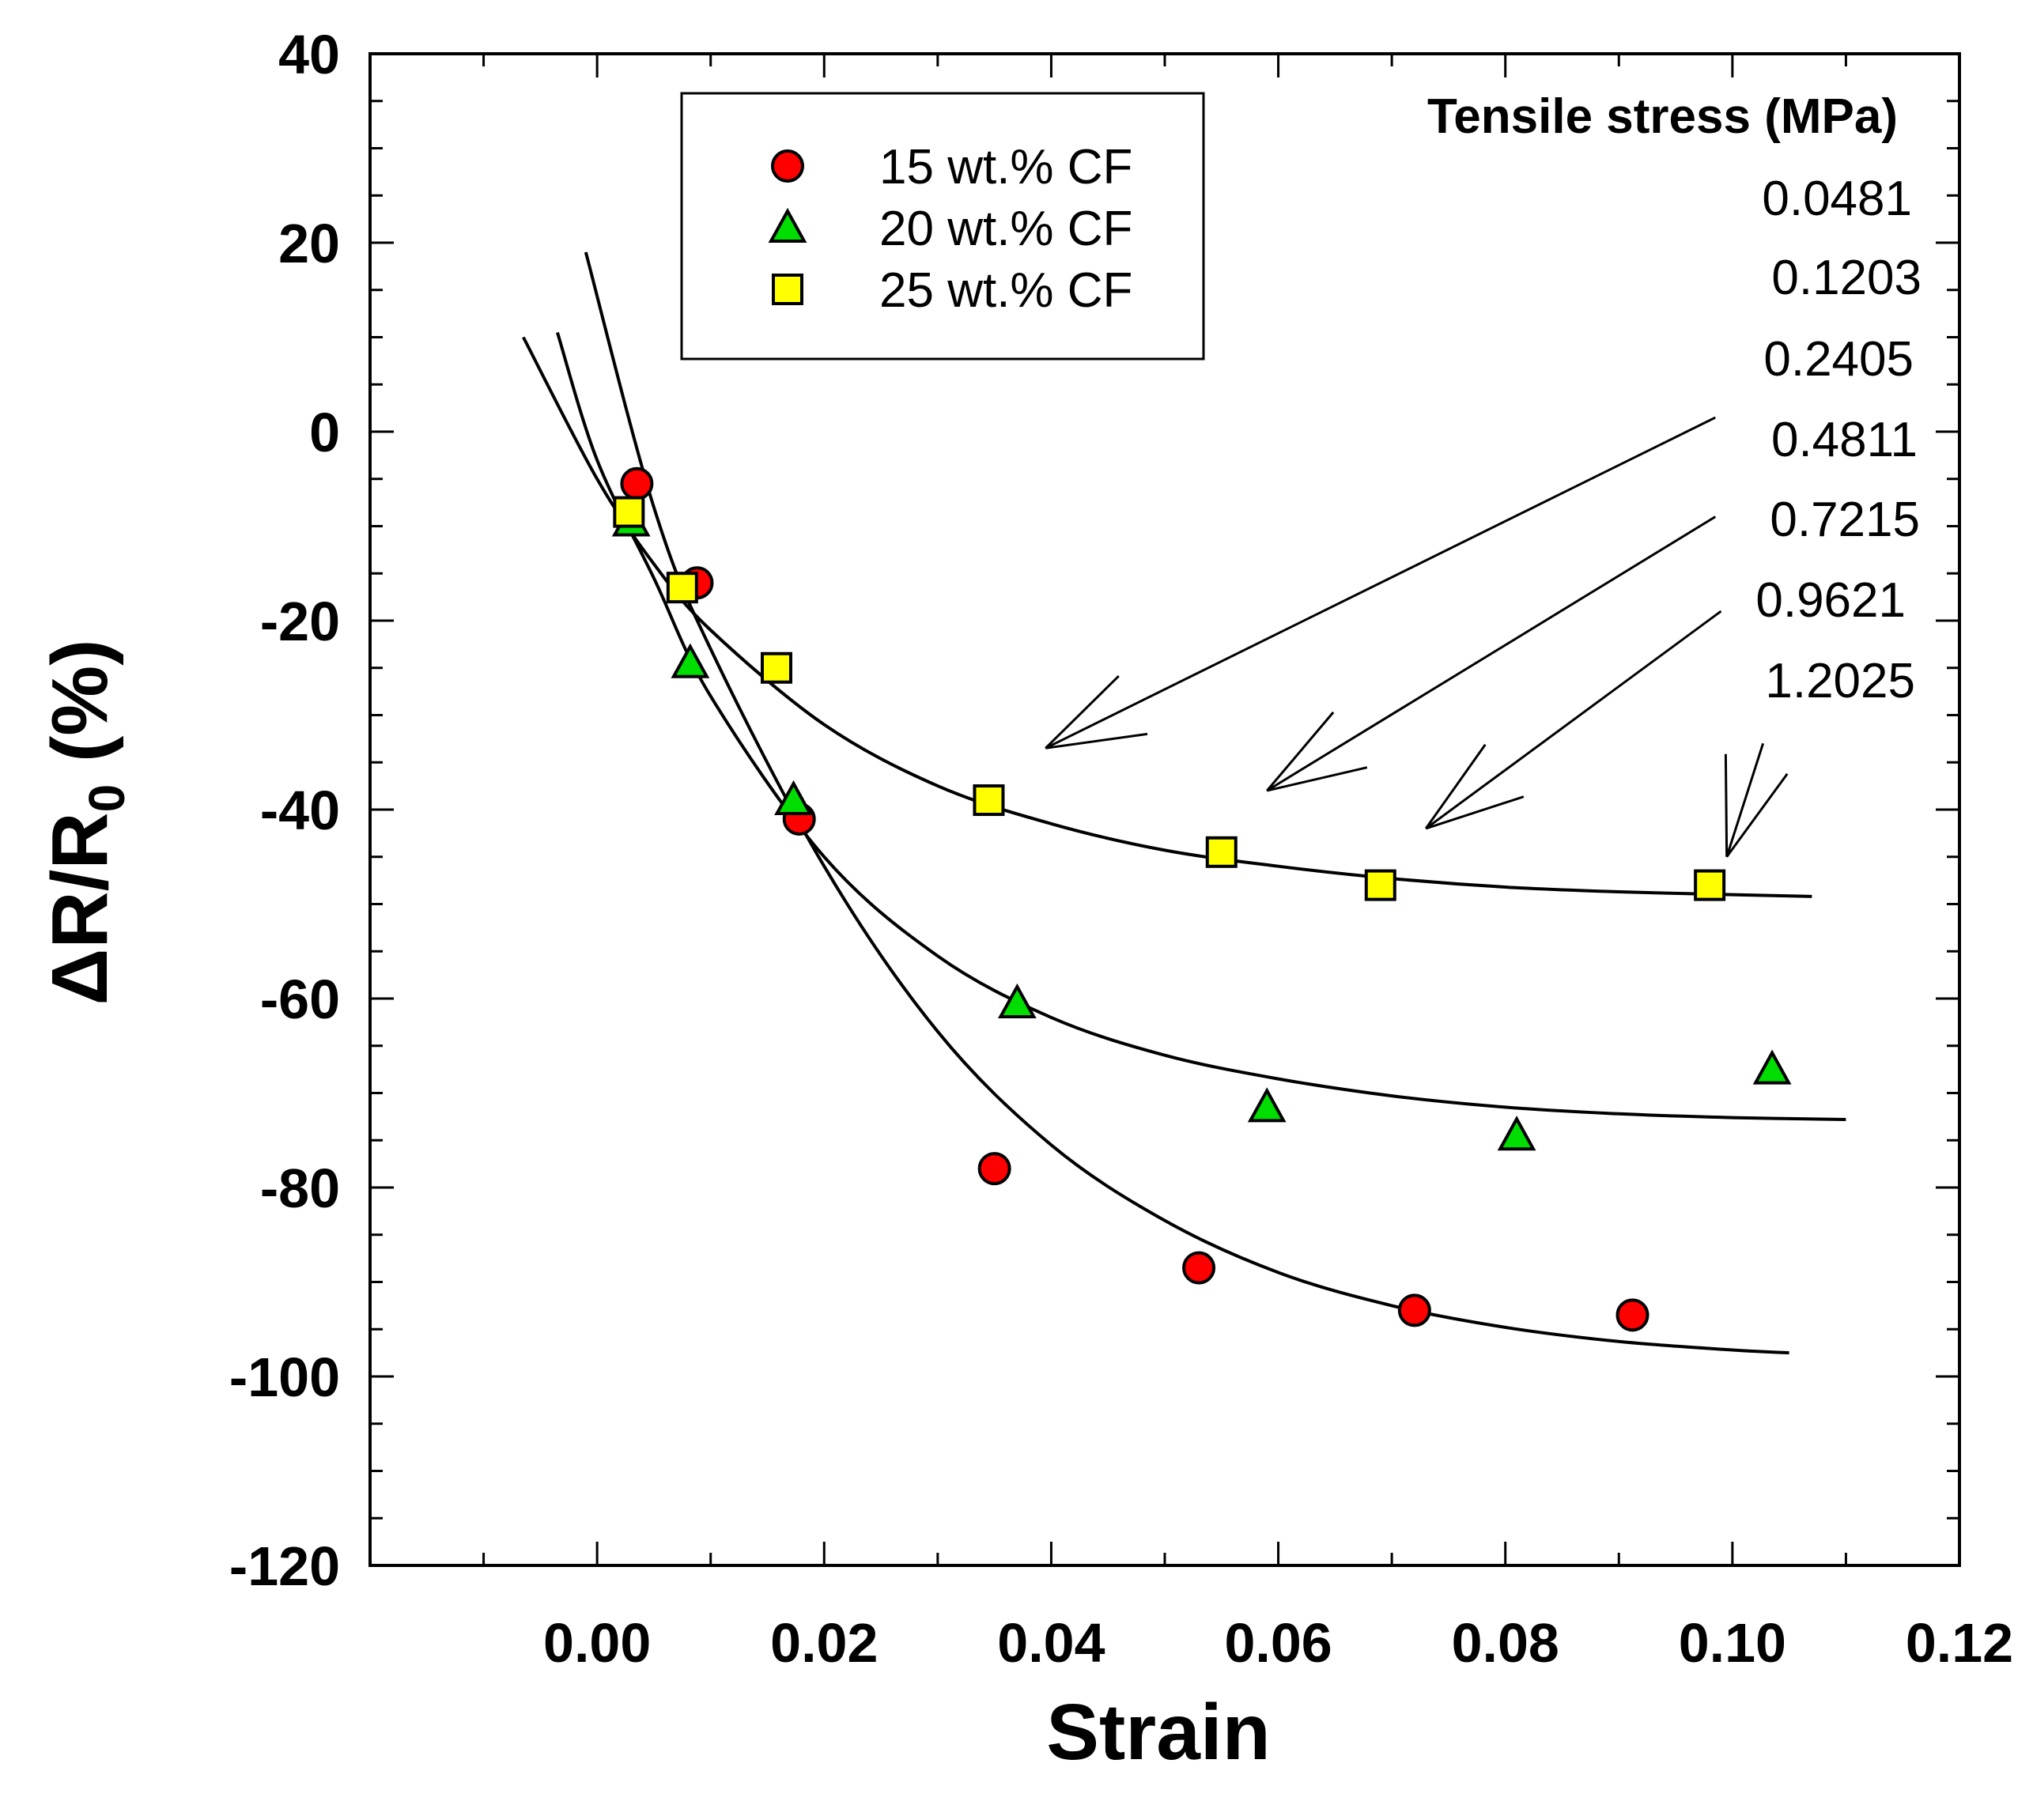 This screenshot has width=2033, height=1820. I want to click on y-tick-label: -100, so click(285, 1377).